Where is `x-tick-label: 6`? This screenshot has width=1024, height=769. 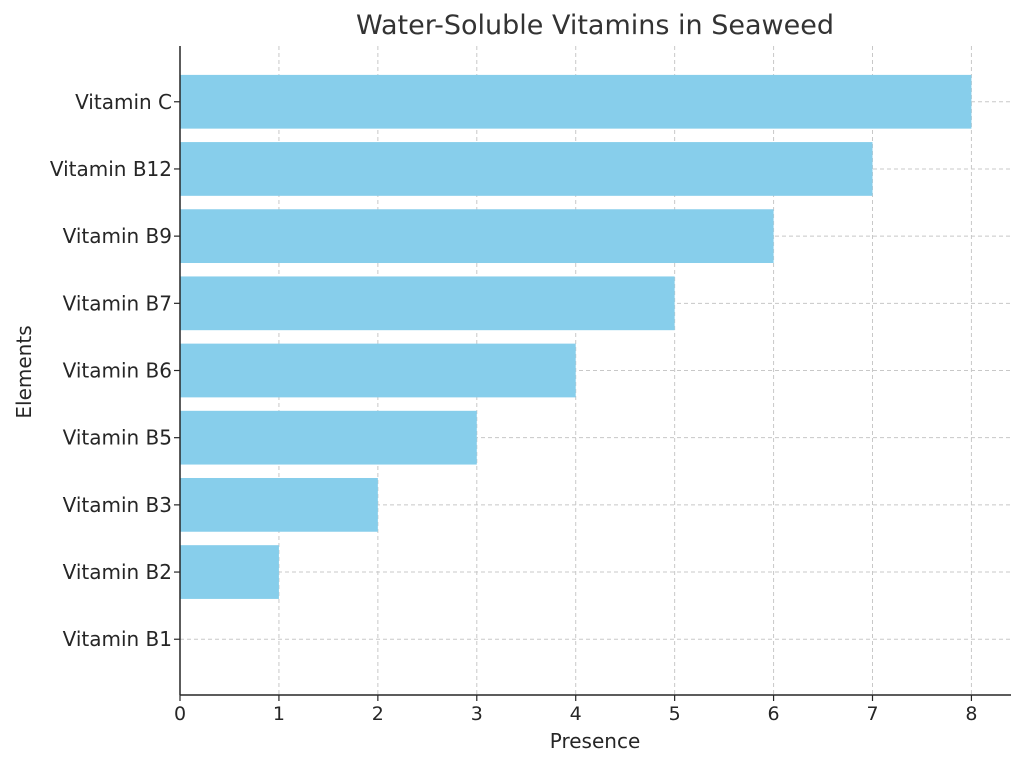 x-tick-label: 6 is located at coordinates (774, 714).